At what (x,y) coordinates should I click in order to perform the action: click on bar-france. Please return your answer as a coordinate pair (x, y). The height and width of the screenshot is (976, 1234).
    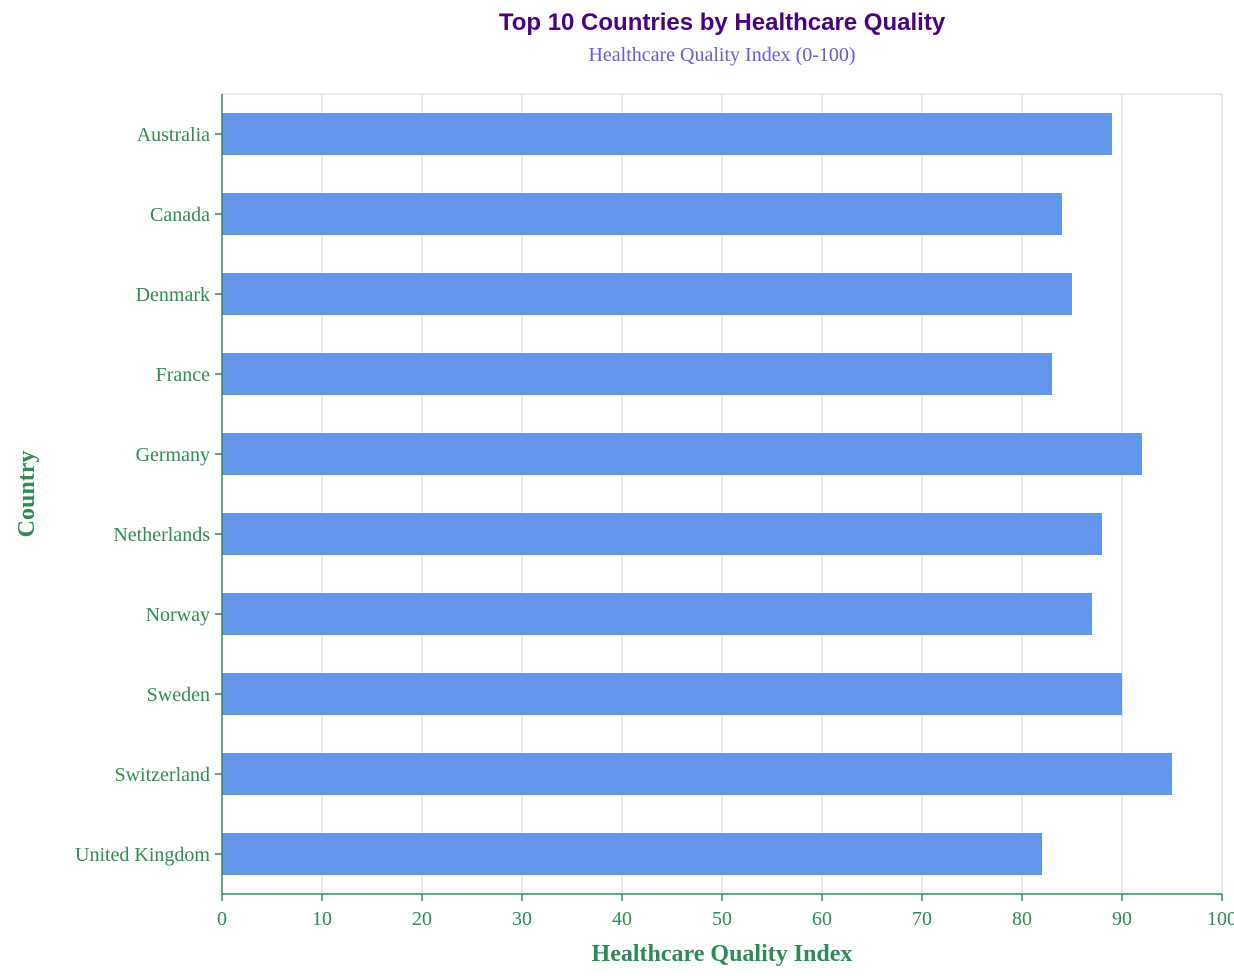
    Looking at the image, I should click on (637, 374).